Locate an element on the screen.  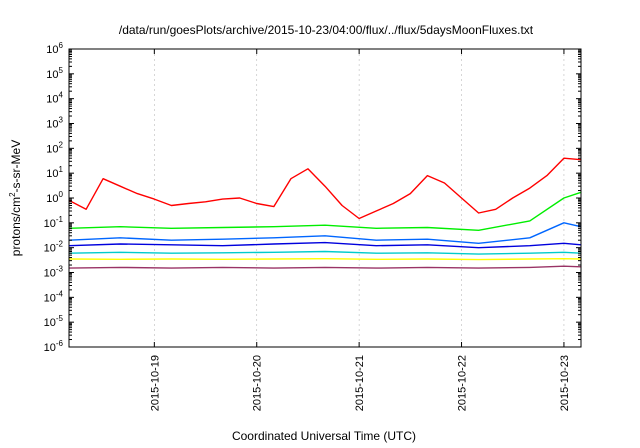
y-tick-label-exp: -2 is located at coordinates (60, 244).